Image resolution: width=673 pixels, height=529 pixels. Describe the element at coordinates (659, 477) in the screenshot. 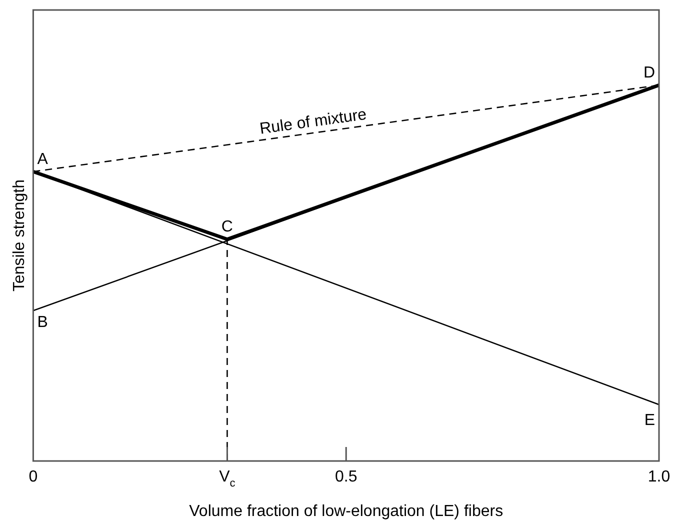

I see `x-tick-label: 1.0` at that location.